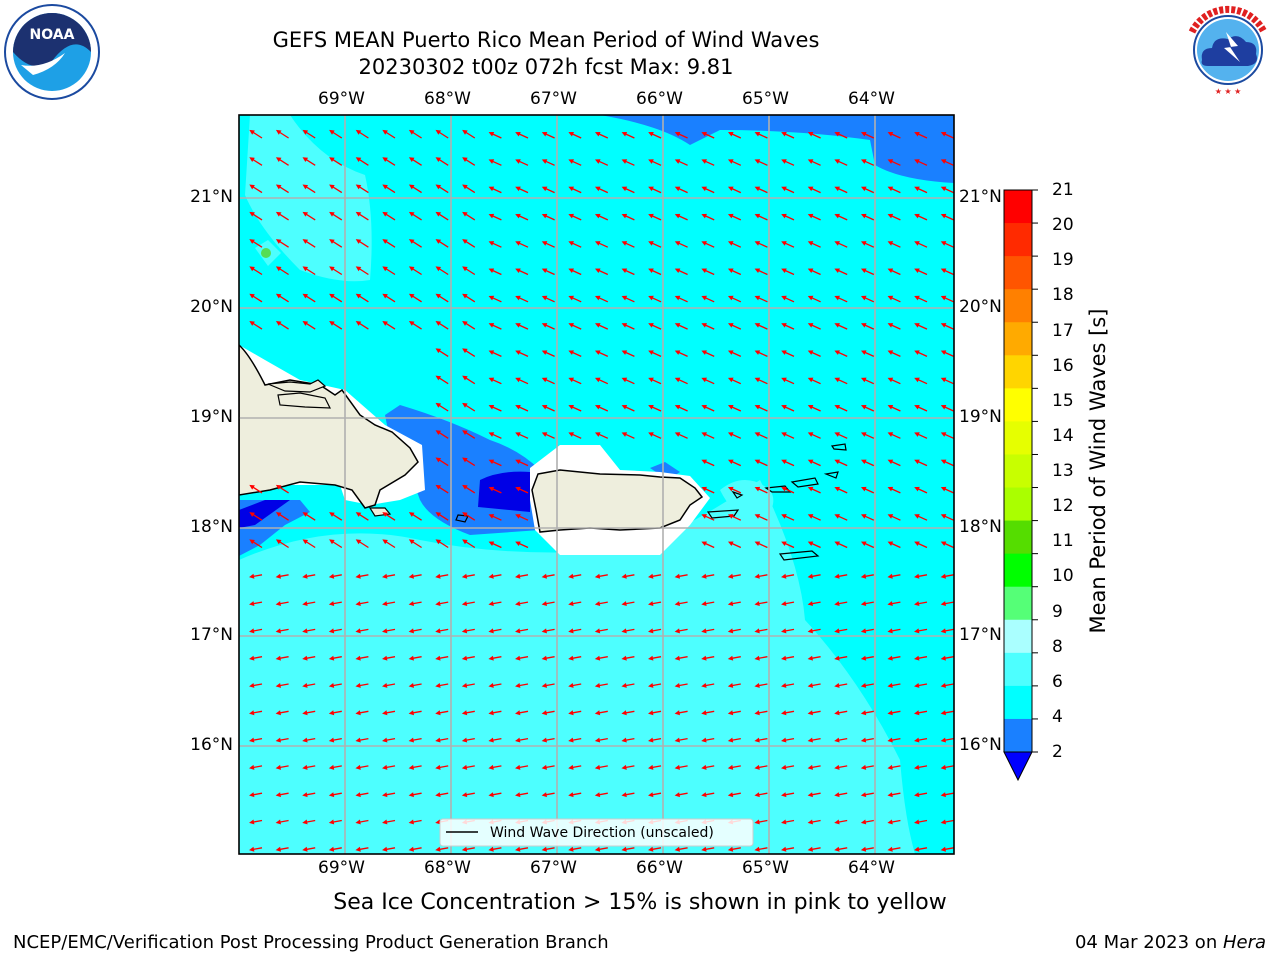  Describe the element at coordinates (1063, 541) in the screenshot. I see `colorbar-tick-label: 11` at that location.